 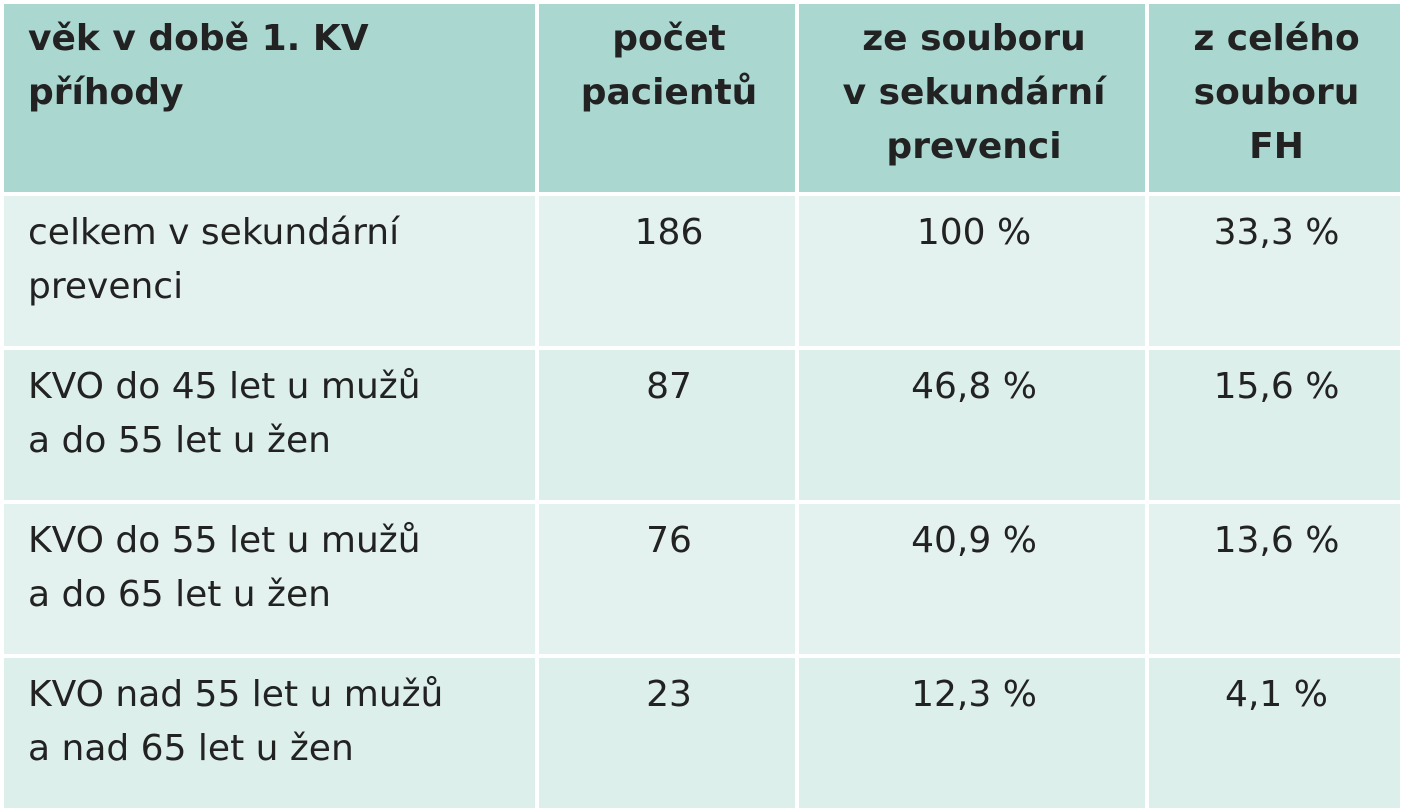 What do you see at coordinates (269, 98) in the screenshot?
I see `header-cell: věk v době 1. KV příhody` at bounding box center [269, 98].